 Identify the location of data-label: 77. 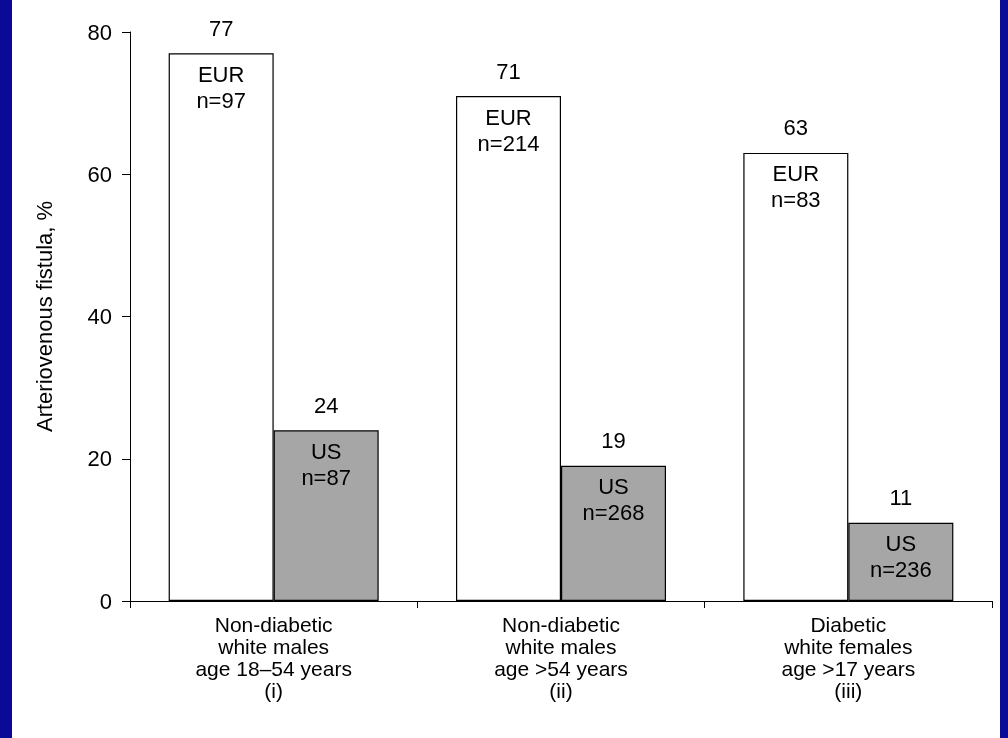
(221, 28).